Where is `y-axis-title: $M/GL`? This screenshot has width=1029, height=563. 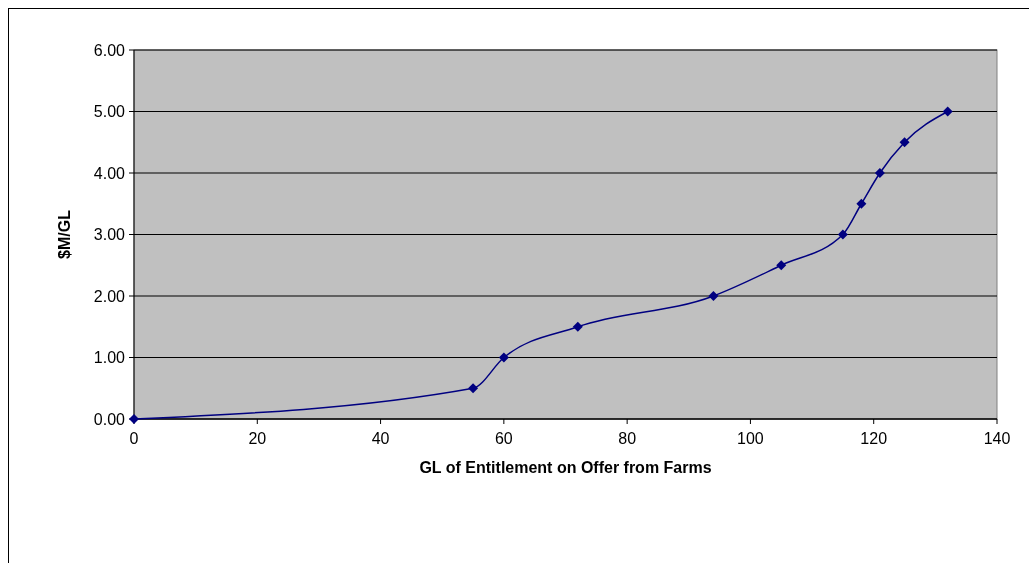
y-axis-title: $M/GL is located at coordinates (64, 234).